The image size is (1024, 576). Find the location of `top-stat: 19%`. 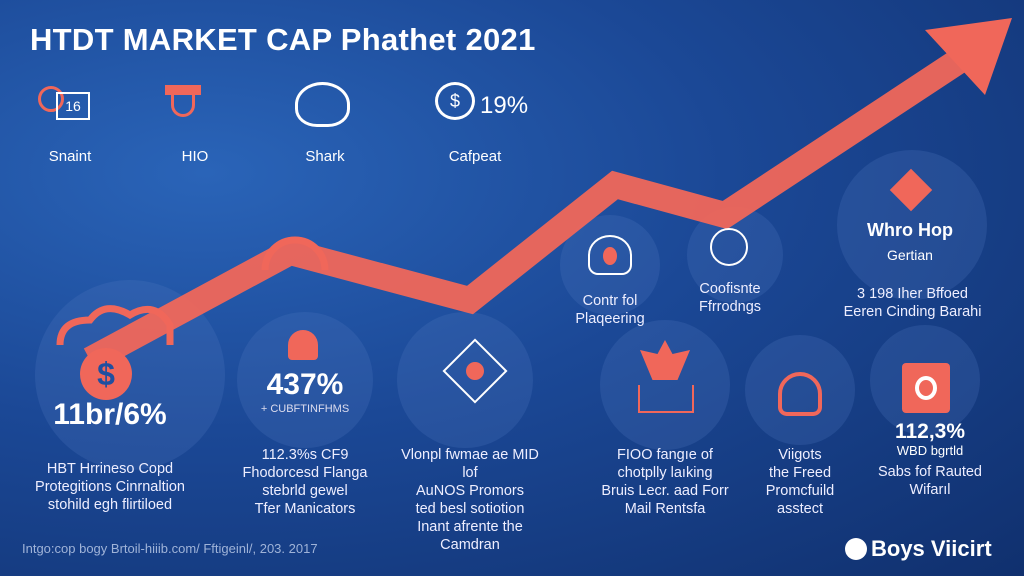

top-stat: 19% is located at coordinates (504, 105).